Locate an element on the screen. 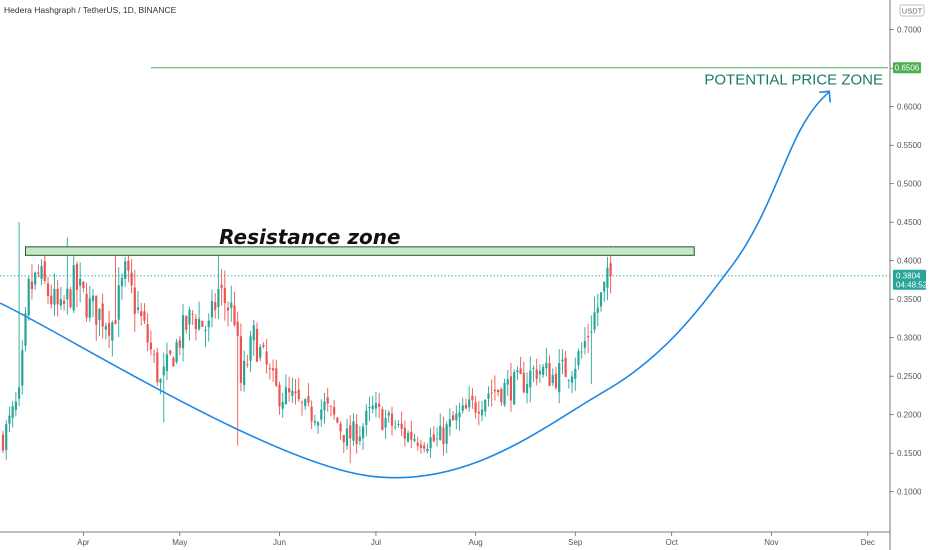  resistance-zone-rect is located at coordinates (360, 251).